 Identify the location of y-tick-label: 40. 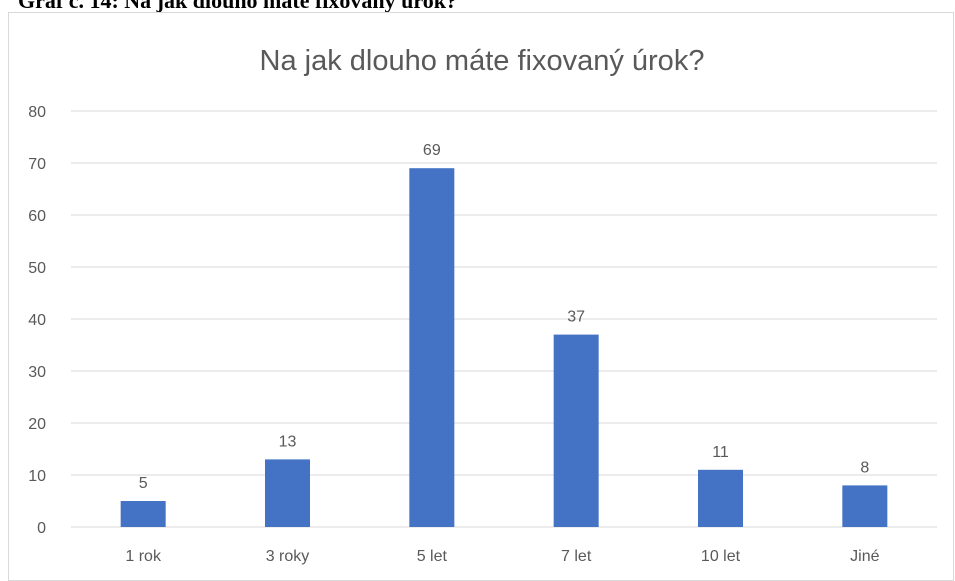
(37, 320).